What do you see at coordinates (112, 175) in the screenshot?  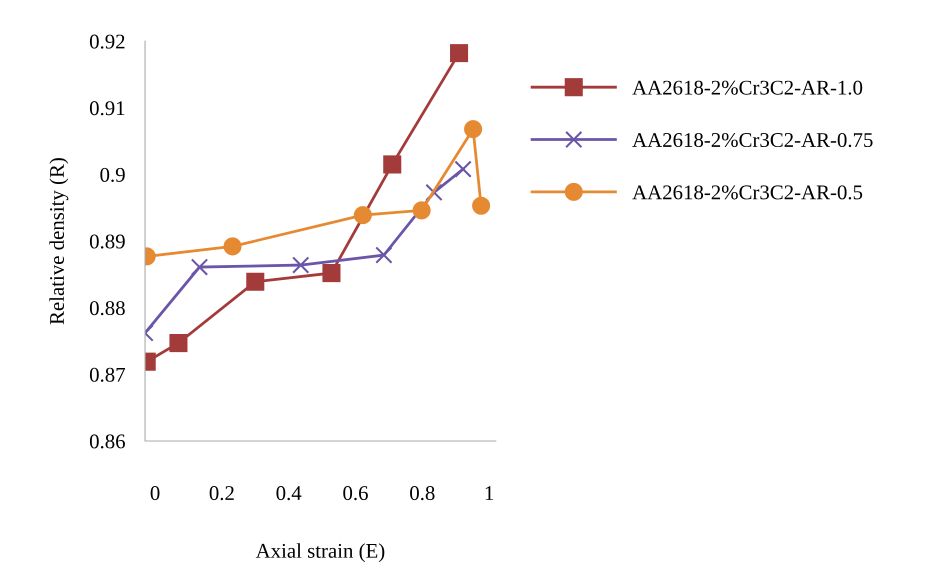 I see `y-tick-label: 0.9` at bounding box center [112, 175].